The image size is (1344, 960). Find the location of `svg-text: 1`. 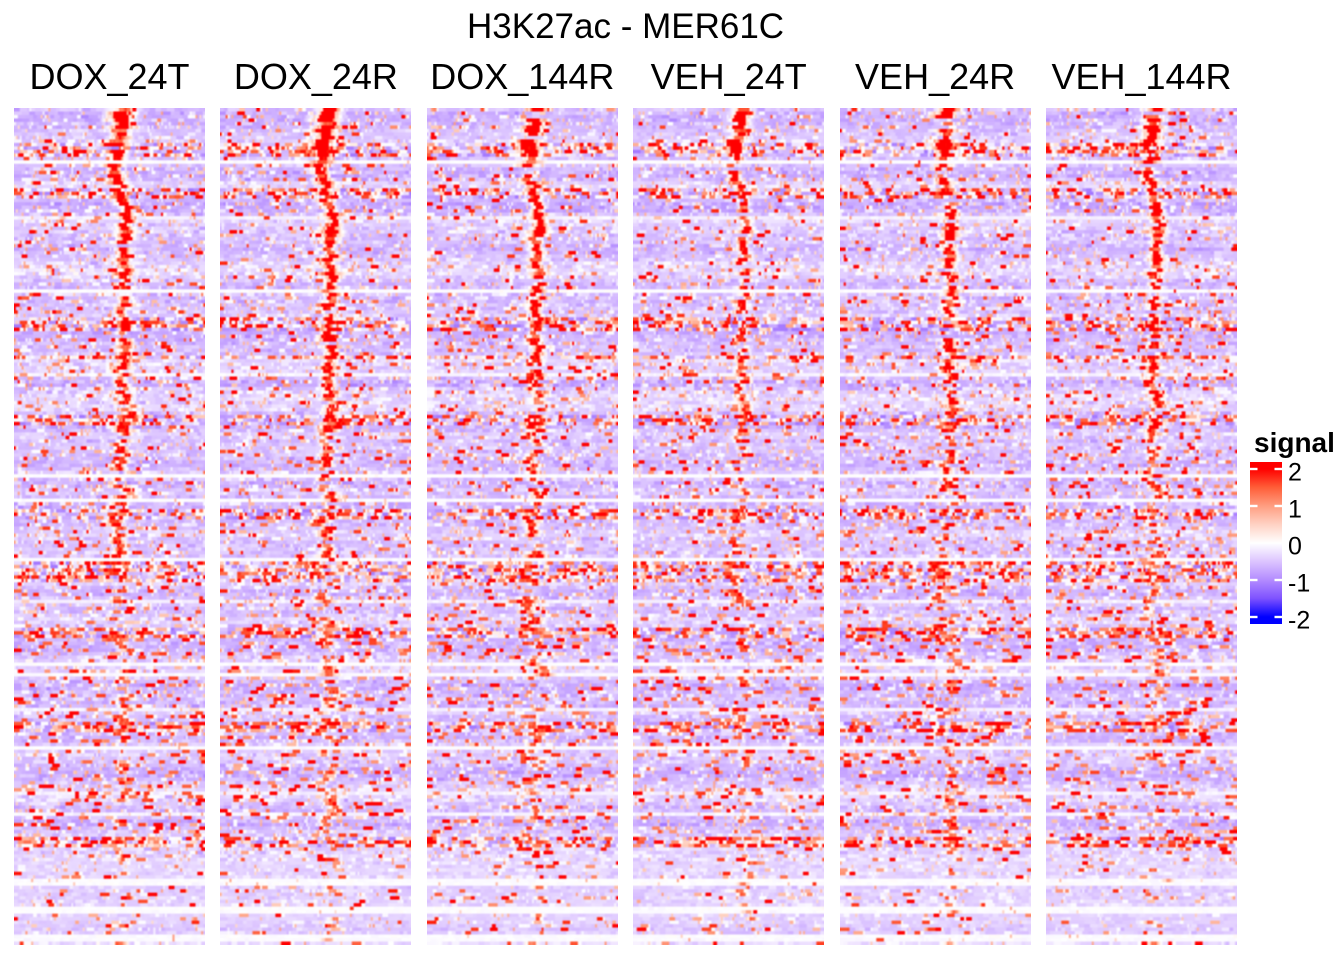

svg-text: 1 is located at coordinates (1295, 510).